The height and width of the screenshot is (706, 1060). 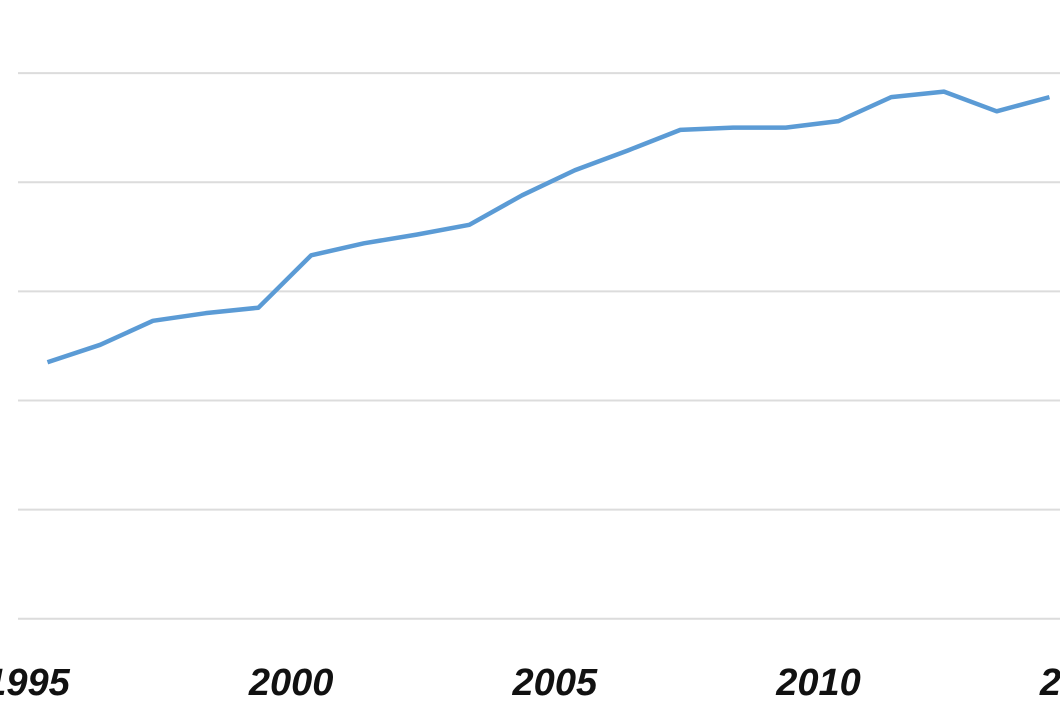 I want to click on x-tick-label: 2000, so click(x=291, y=683).